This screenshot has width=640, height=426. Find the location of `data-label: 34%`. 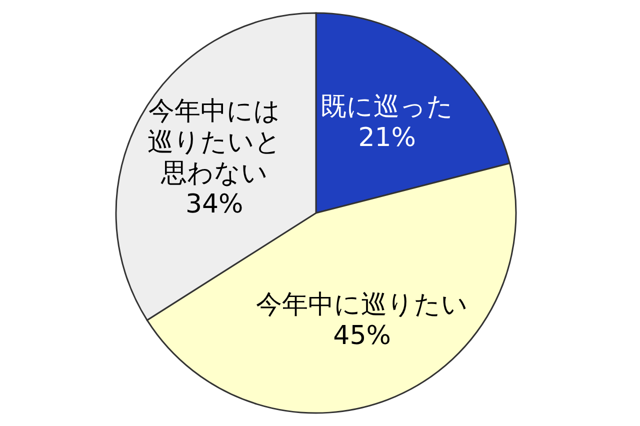

data-label: 34% is located at coordinates (214, 205).